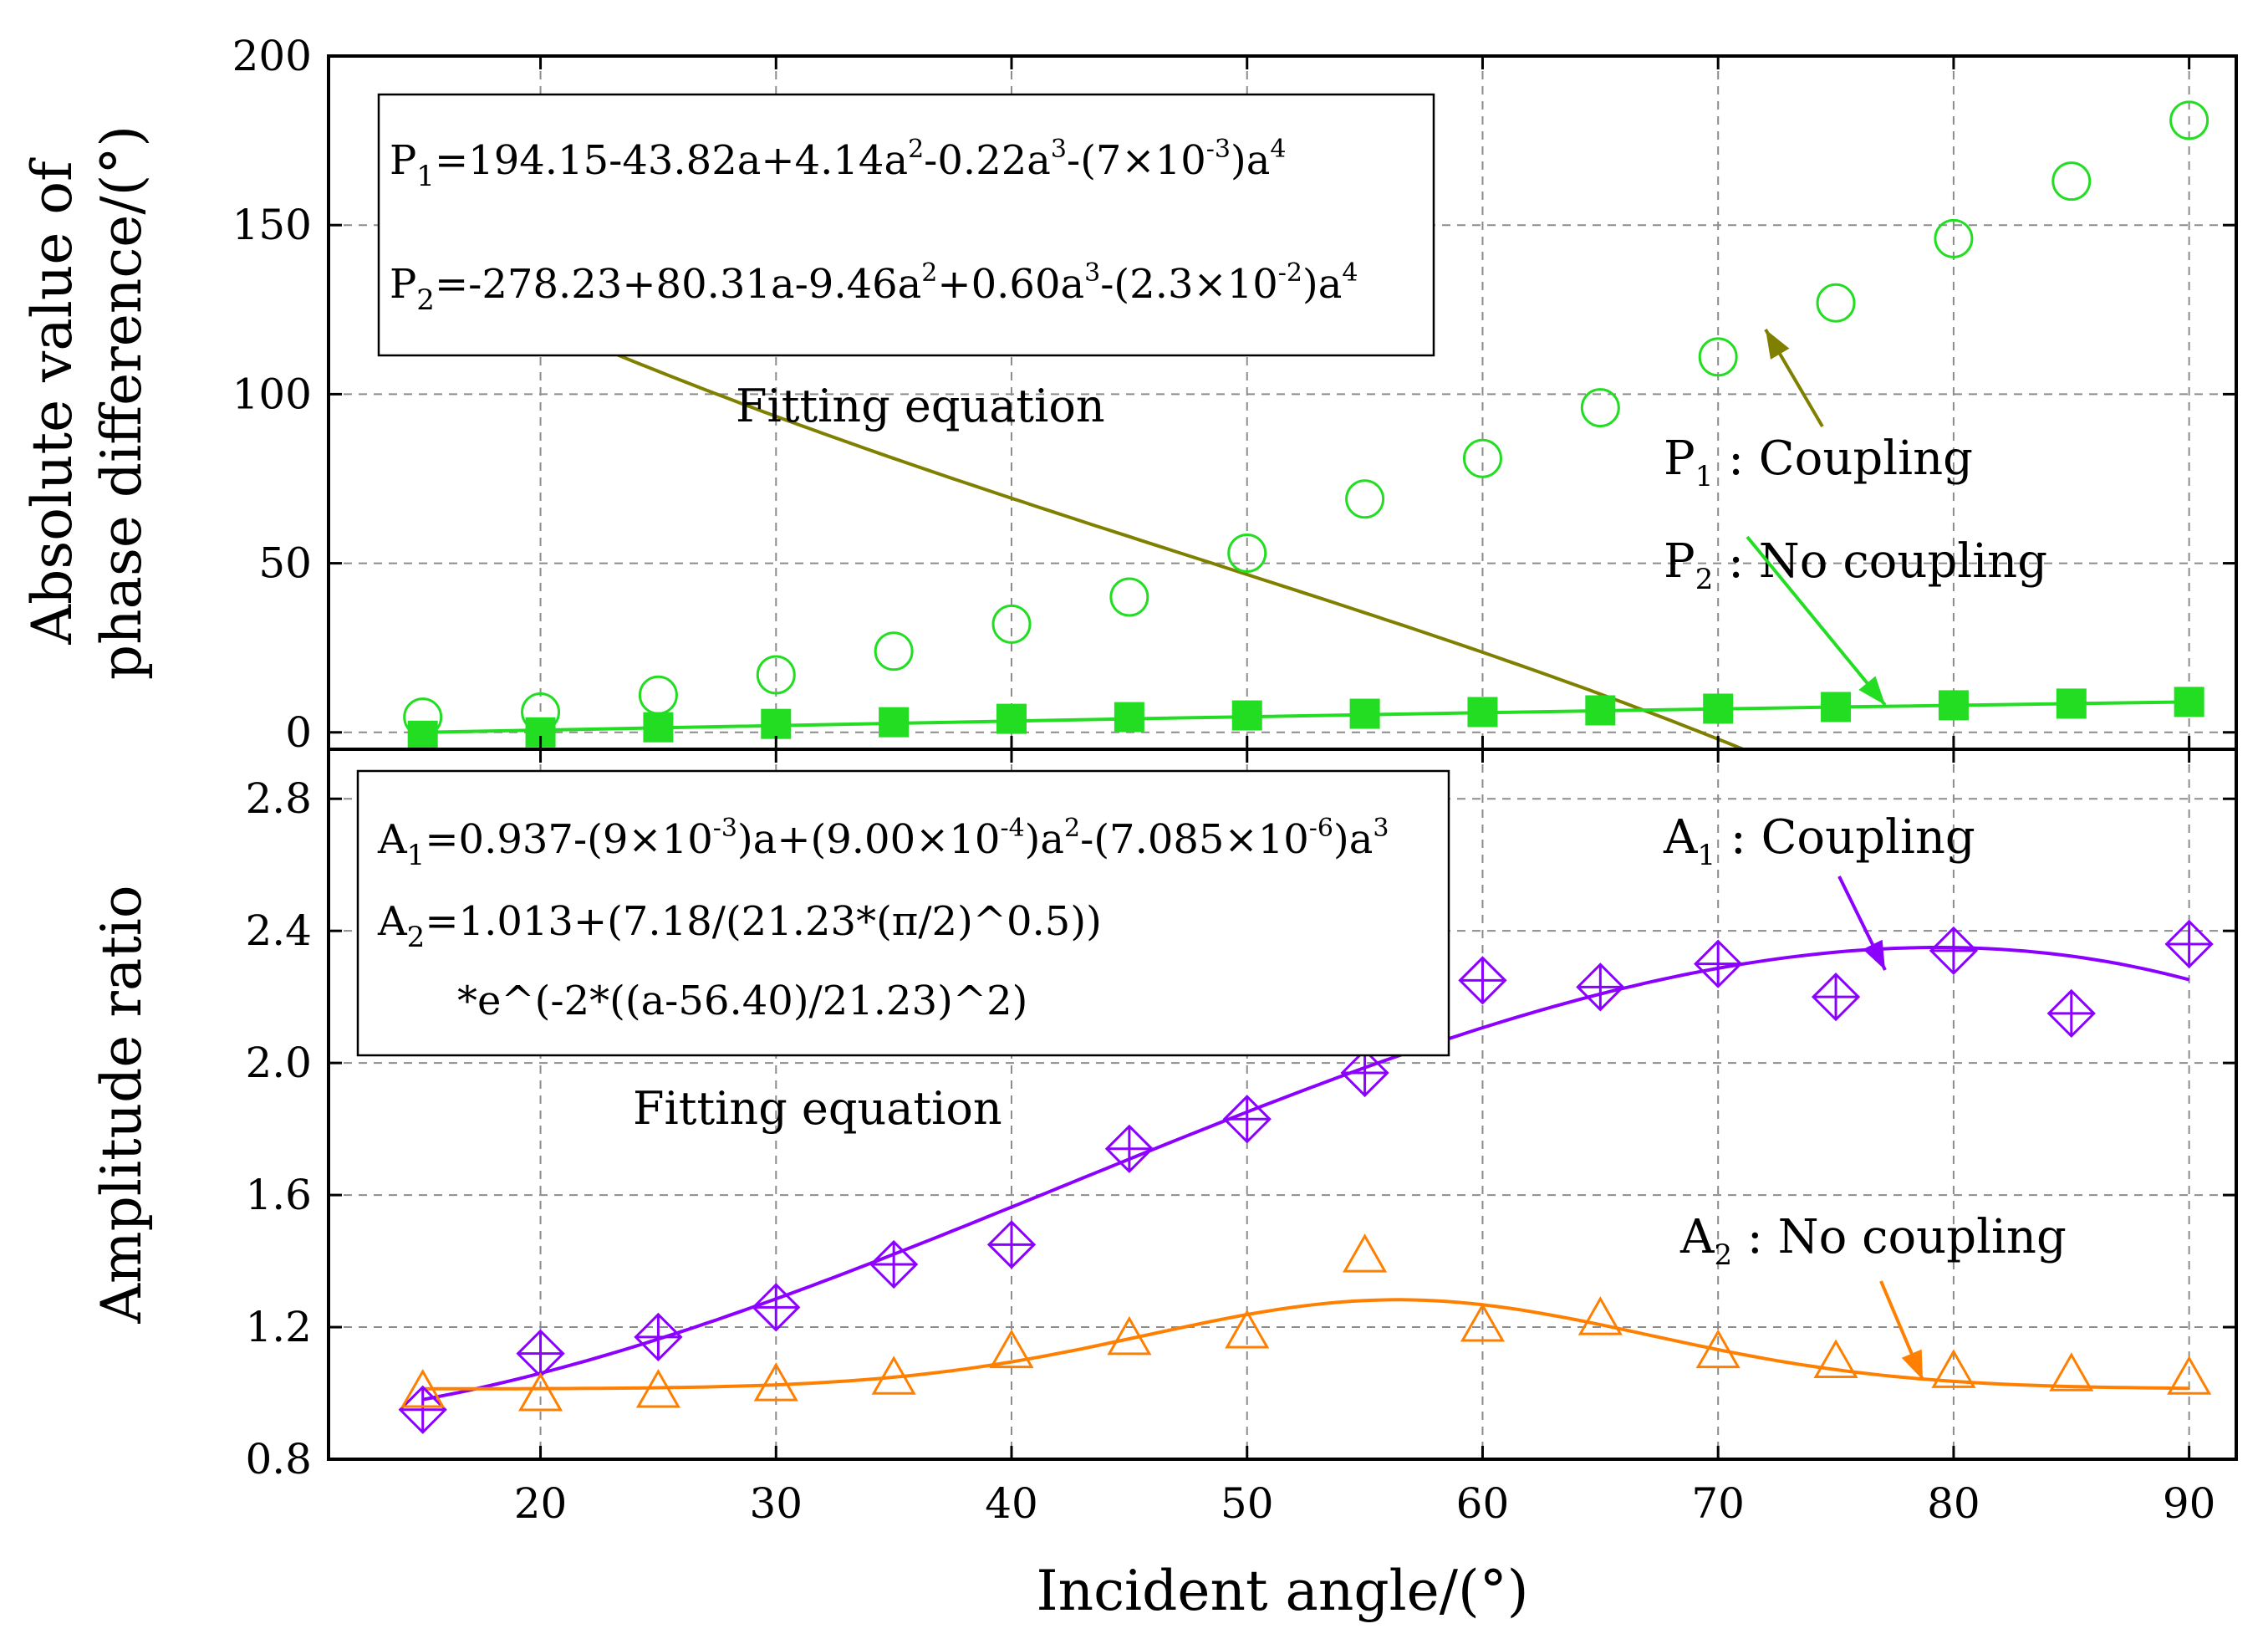 This screenshot has height=1639, width=2268. I want to click on x-tick-label: 30, so click(776, 1503).